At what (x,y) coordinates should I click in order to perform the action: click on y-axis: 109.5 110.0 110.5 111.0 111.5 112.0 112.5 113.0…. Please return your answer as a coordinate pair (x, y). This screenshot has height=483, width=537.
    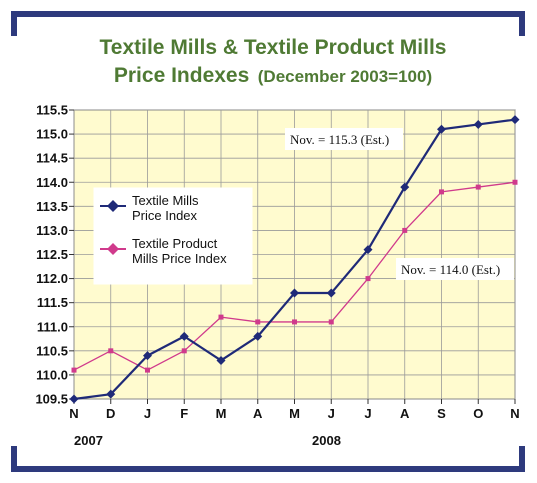
    Looking at the image, I should click on (54, 255).